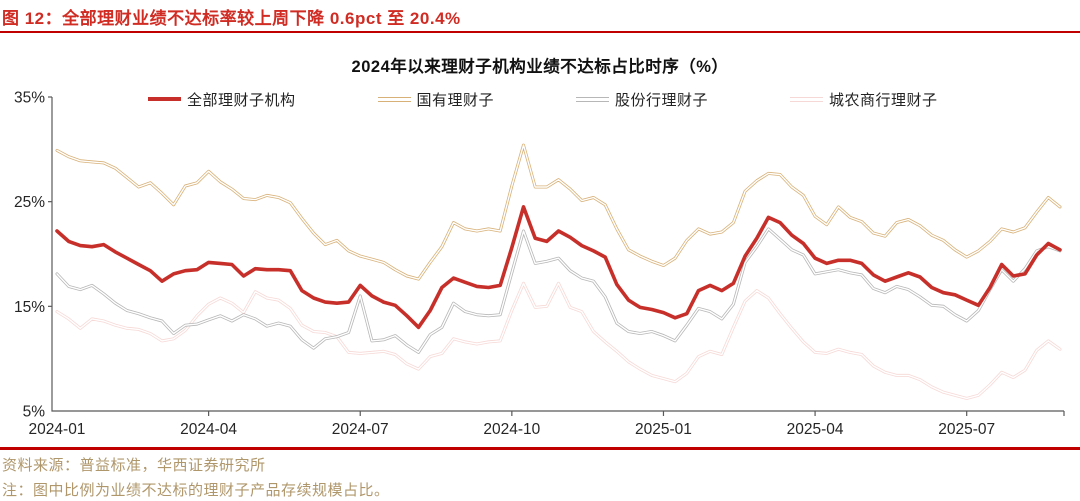  What do you see at coordinates (540, 99) in the screenshot?
I see `legend: 全部理财子机构 国有理财子 股份行理财子 城农商行理财子` at bounding box center [540, 99].